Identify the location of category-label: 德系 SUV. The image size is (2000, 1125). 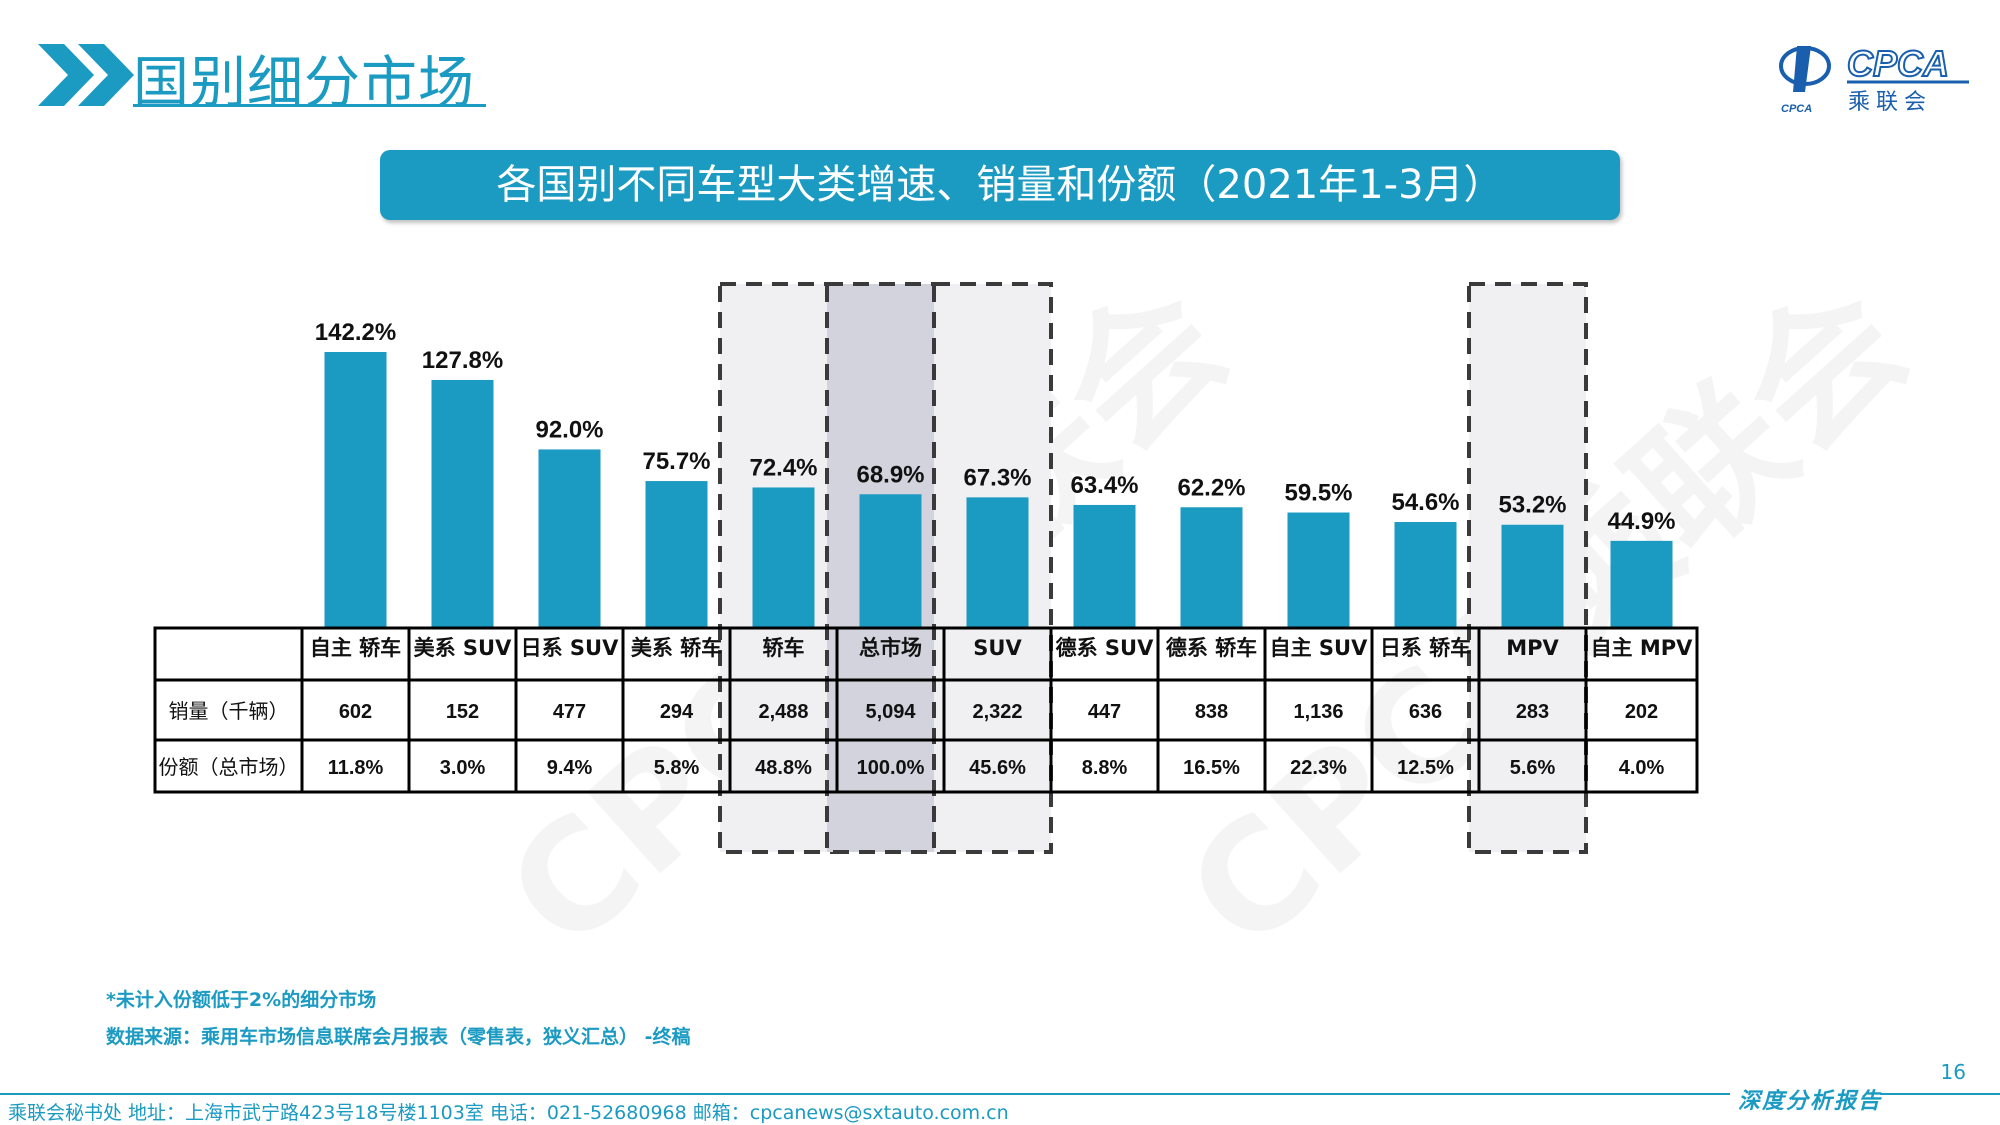
(1105, 648).